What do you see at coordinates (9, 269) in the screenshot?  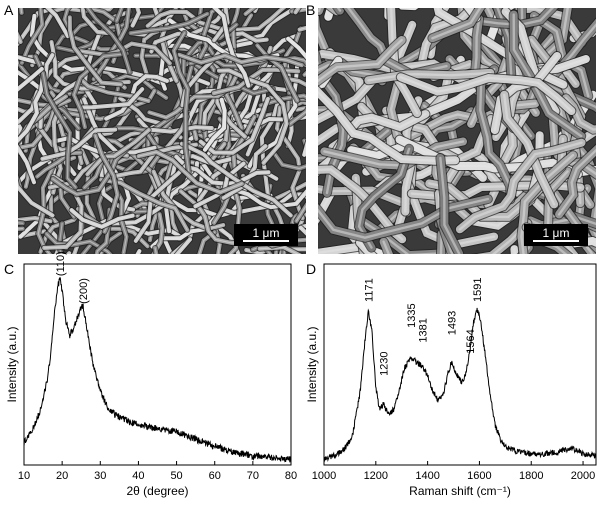 I see `panel-letter-c: C` at bounding box center [9, 269].